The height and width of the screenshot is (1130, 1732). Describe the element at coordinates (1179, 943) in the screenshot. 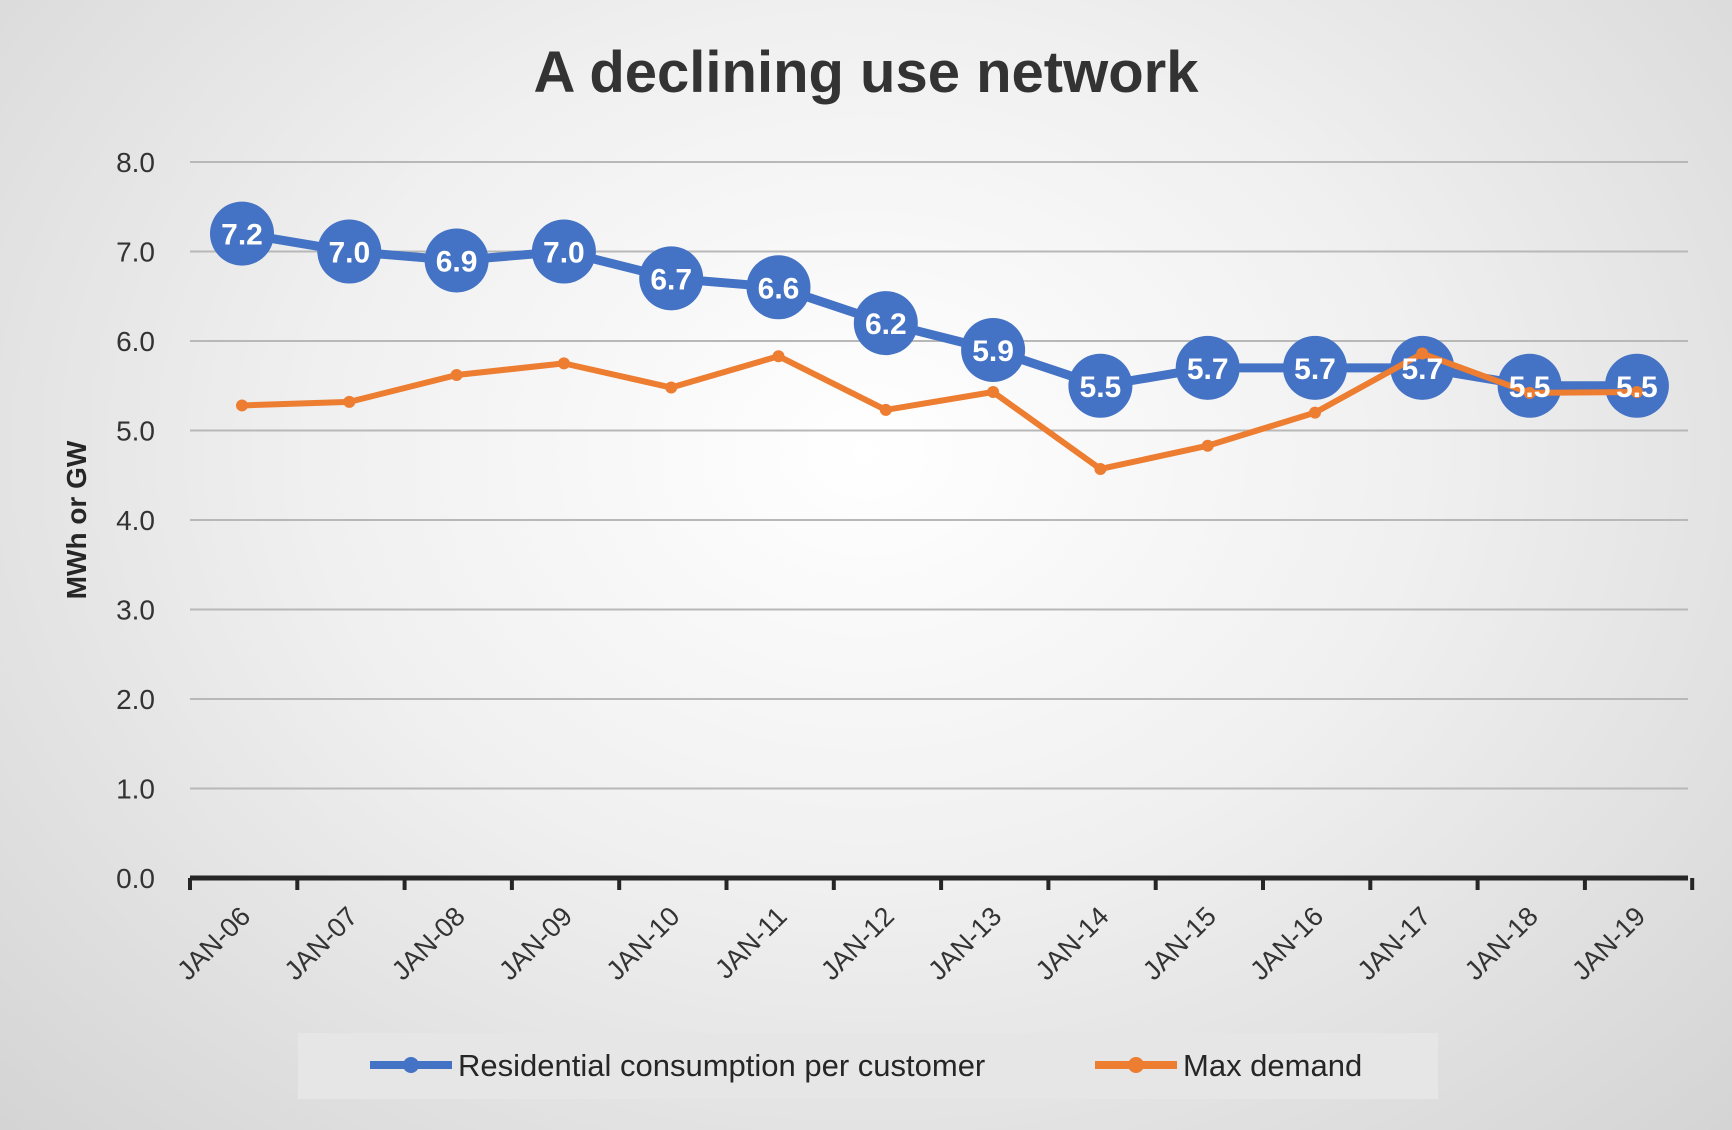

I see `x-tick-label: JAN-15` at that location.